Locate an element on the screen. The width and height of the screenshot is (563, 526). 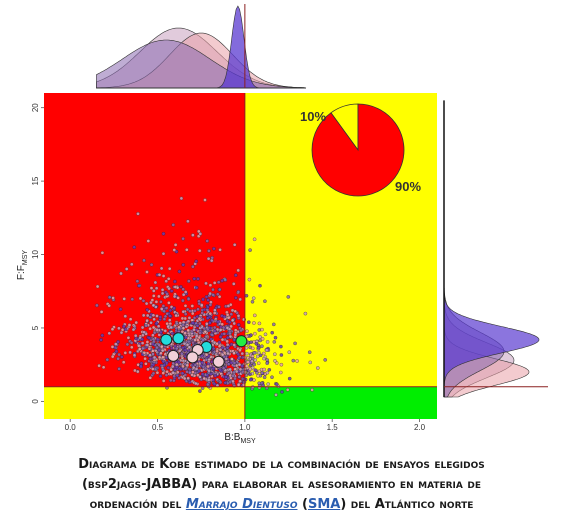
y-tick-label: 10 is located at coordinates (35, 254).